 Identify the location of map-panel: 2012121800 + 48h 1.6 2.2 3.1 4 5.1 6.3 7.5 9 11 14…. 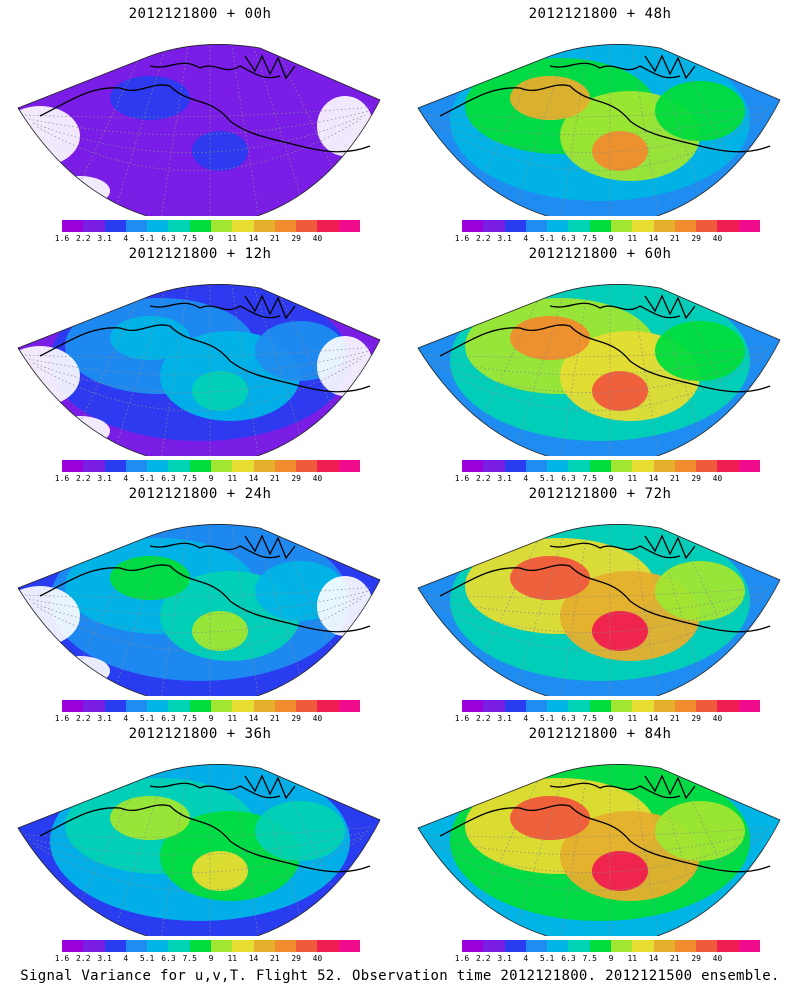
(600, 122).